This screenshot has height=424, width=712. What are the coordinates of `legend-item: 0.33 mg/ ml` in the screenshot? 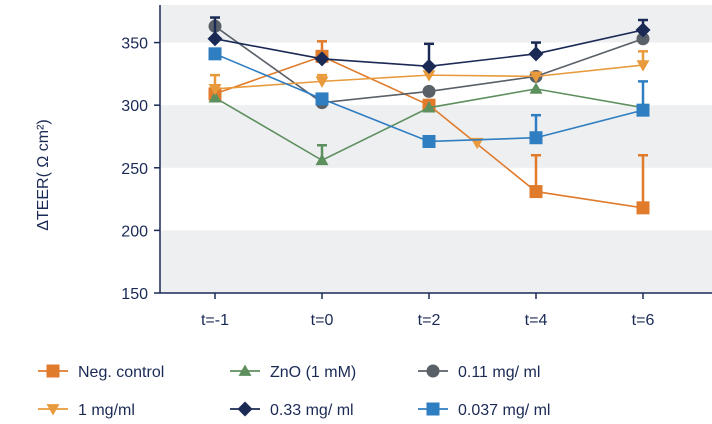 It's located at (292, 410).